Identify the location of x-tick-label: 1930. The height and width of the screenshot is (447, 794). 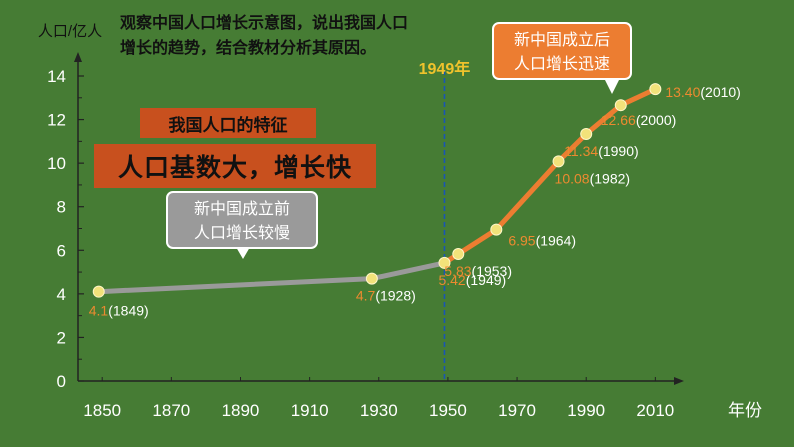
(379, 410).